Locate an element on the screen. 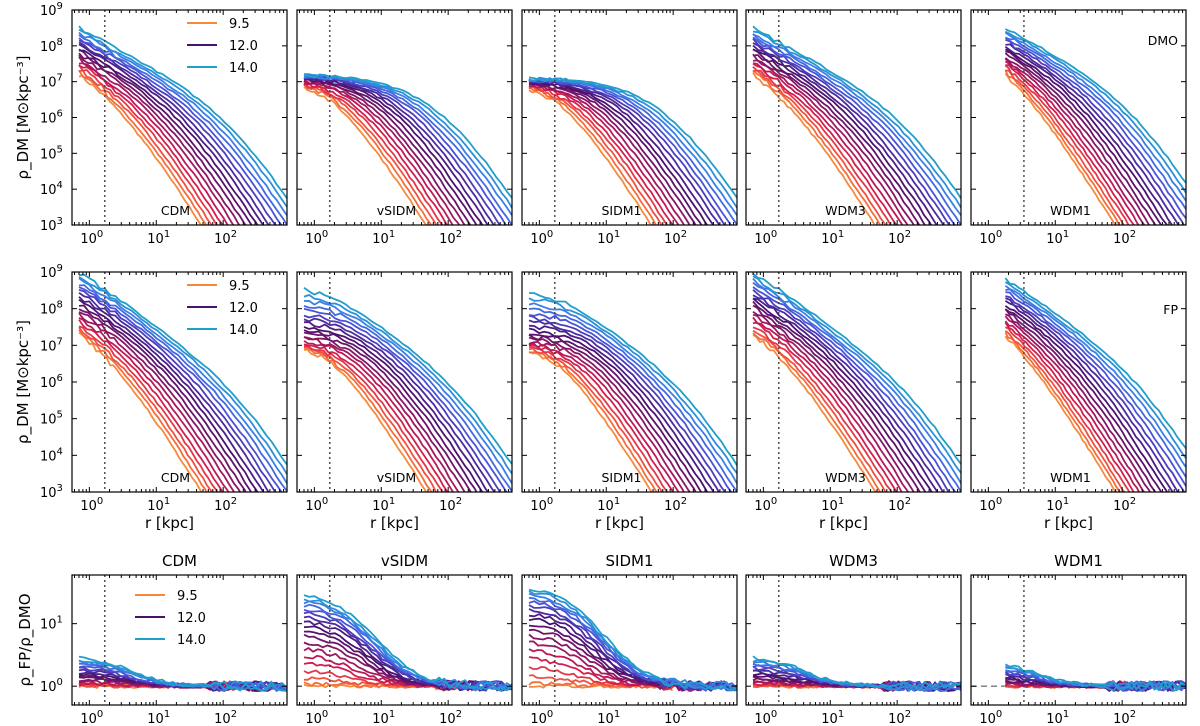 The width and height of the screenshot is (1200, 726). series-dmo-sidm1-m11.75 is located at coordinates (615, 152).